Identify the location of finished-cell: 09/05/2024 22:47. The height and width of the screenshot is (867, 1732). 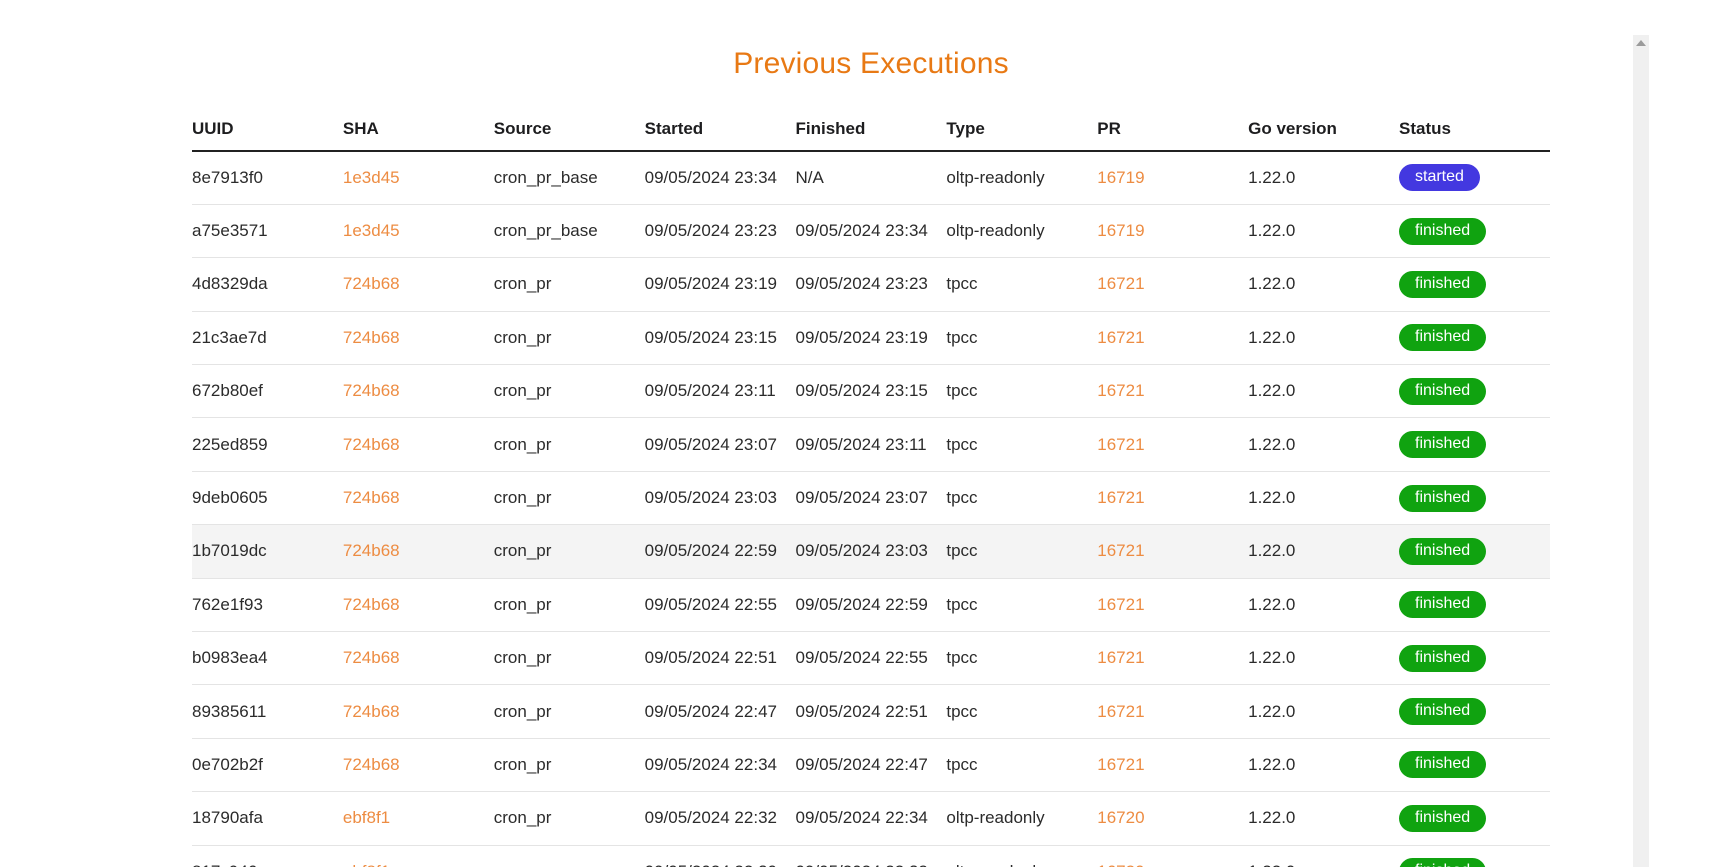
(871, 765).